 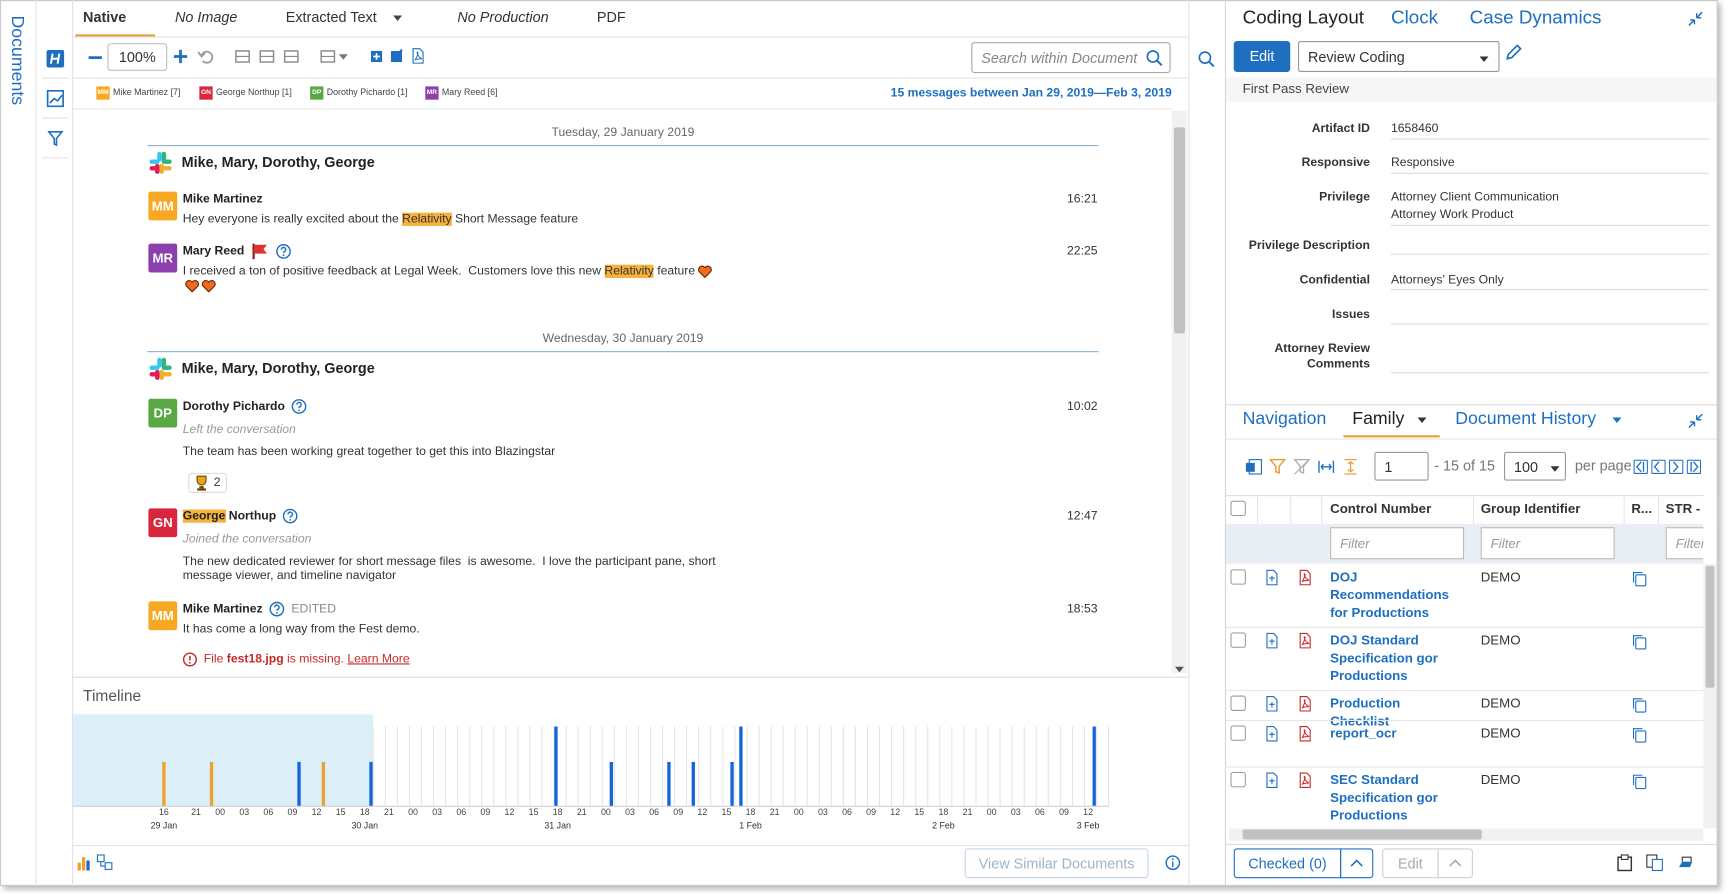 I want to click on row-height, so click(x=1350, y=467).